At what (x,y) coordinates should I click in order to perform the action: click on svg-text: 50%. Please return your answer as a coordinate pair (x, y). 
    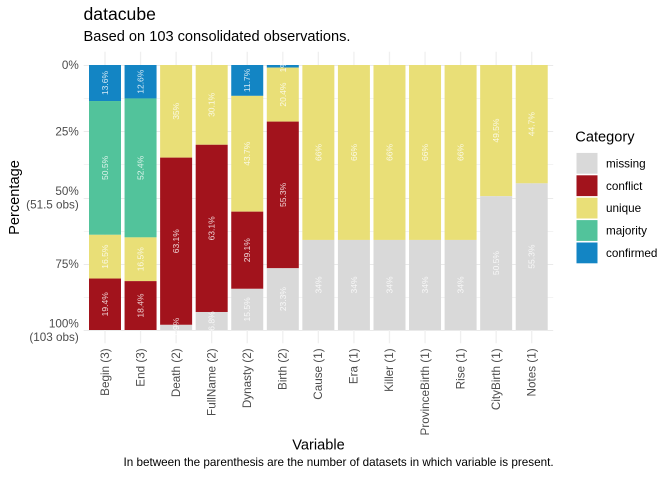
    Looking at the image, I should click on (66, 191).